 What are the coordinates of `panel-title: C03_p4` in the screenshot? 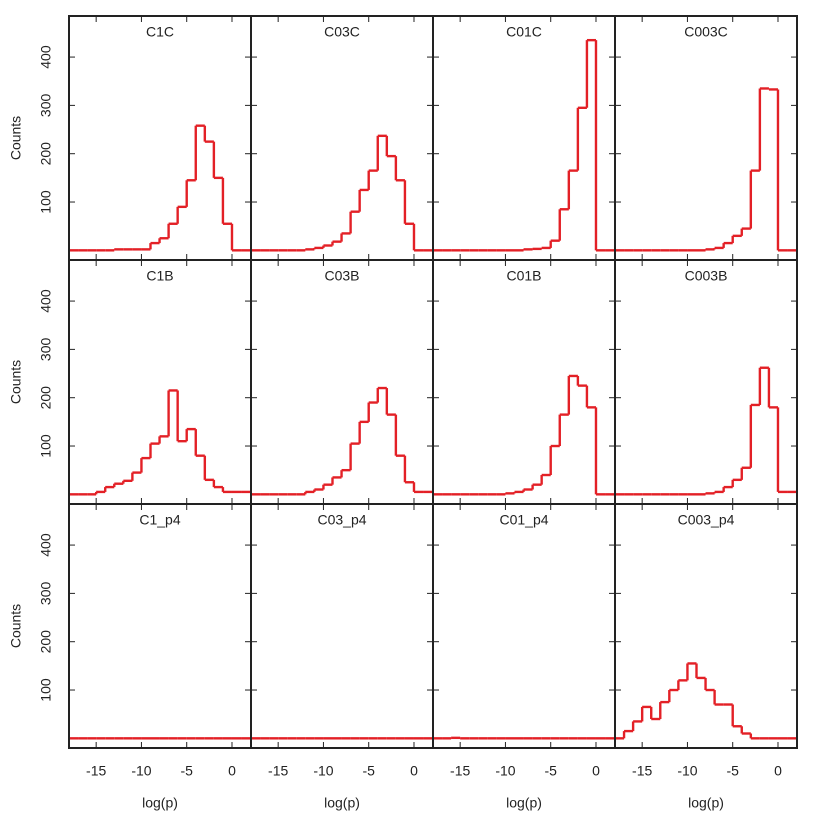 It's located at (341, 520).